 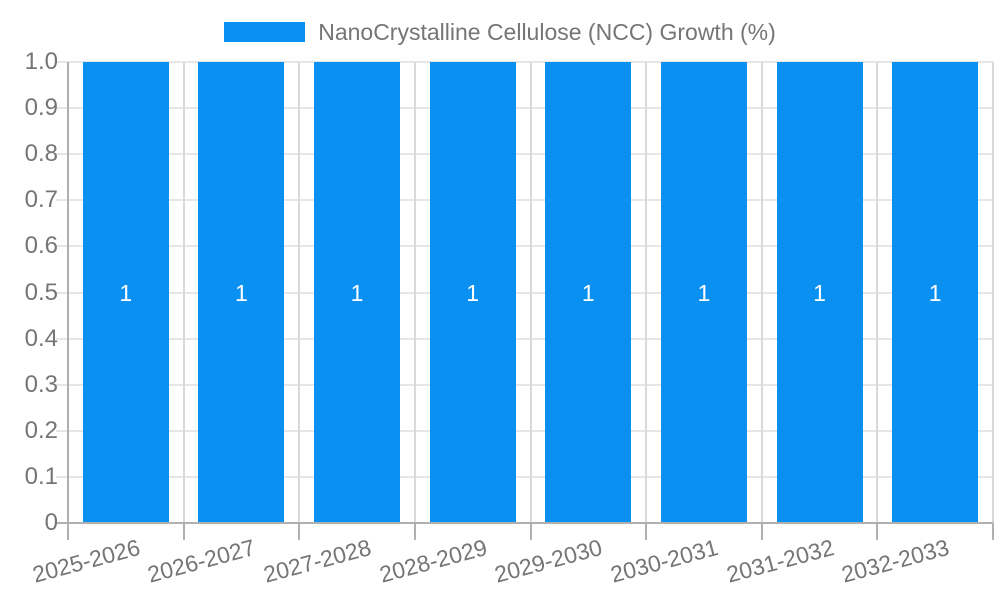 I want to click on x-tick-label: 2031-2032, so click(x=780, y=561).